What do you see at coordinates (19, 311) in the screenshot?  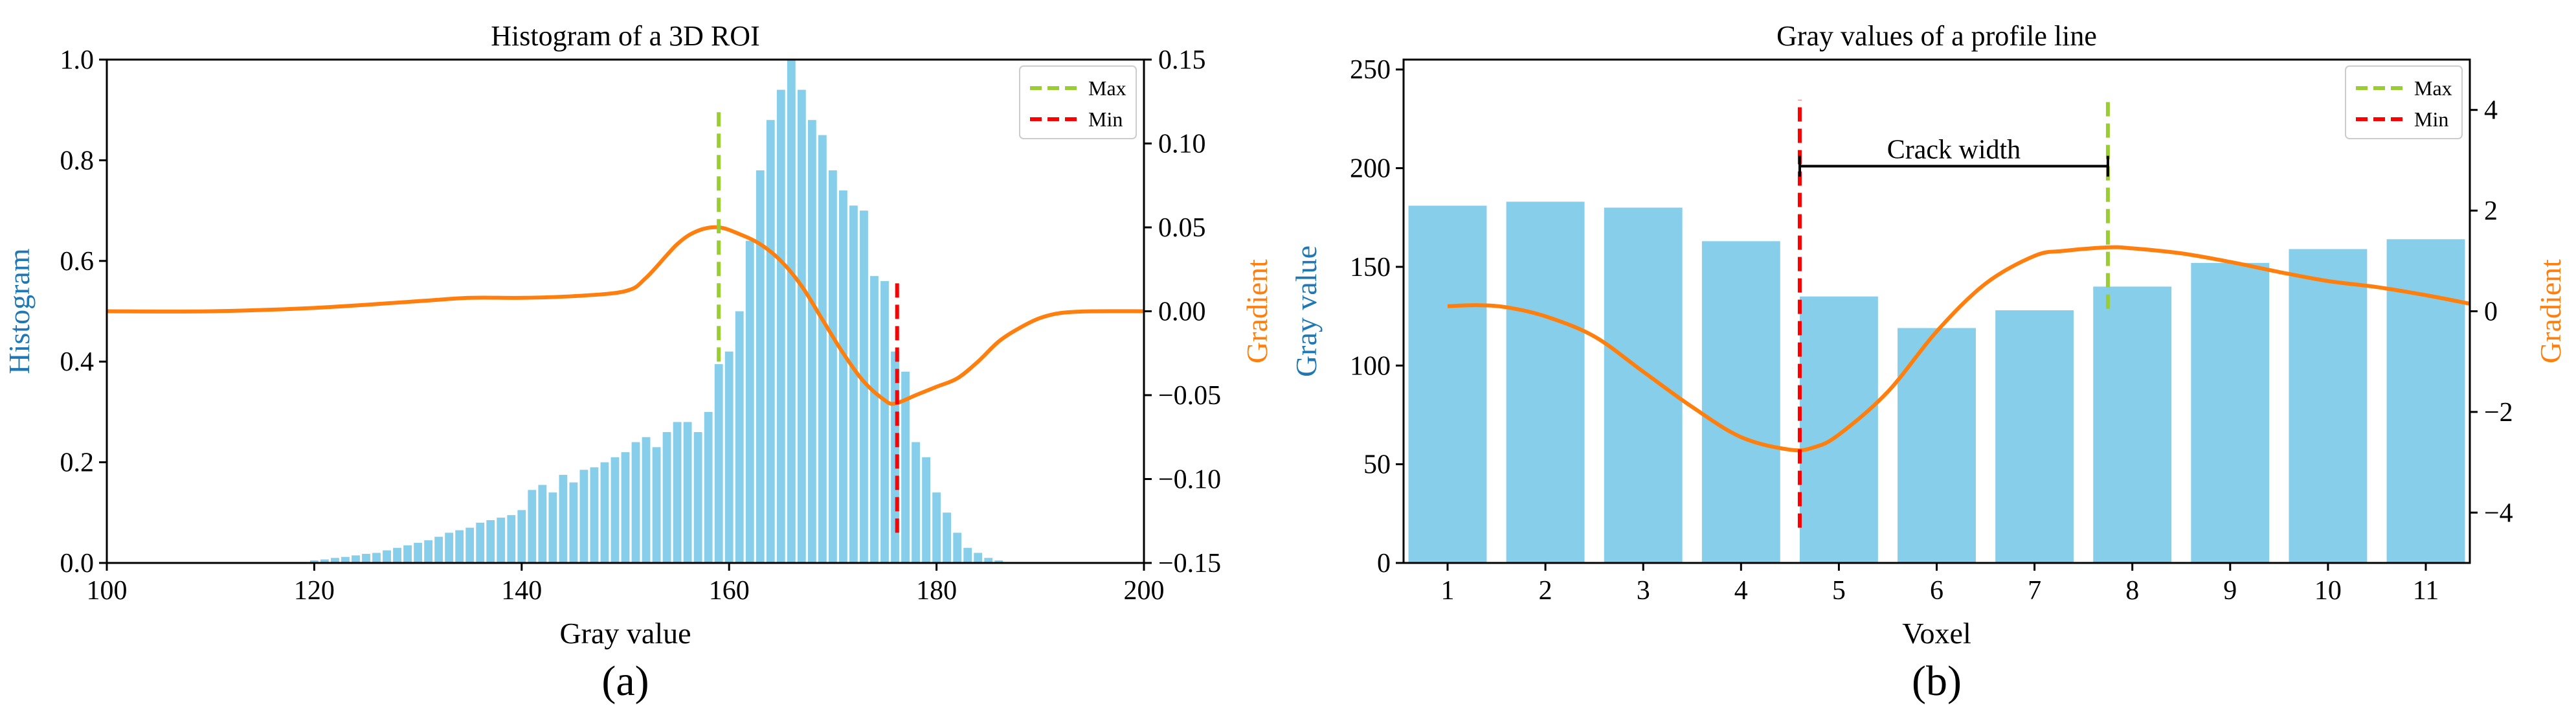 I see `panel-a-ylabel: Histogram` at bounding box center [19, 311].